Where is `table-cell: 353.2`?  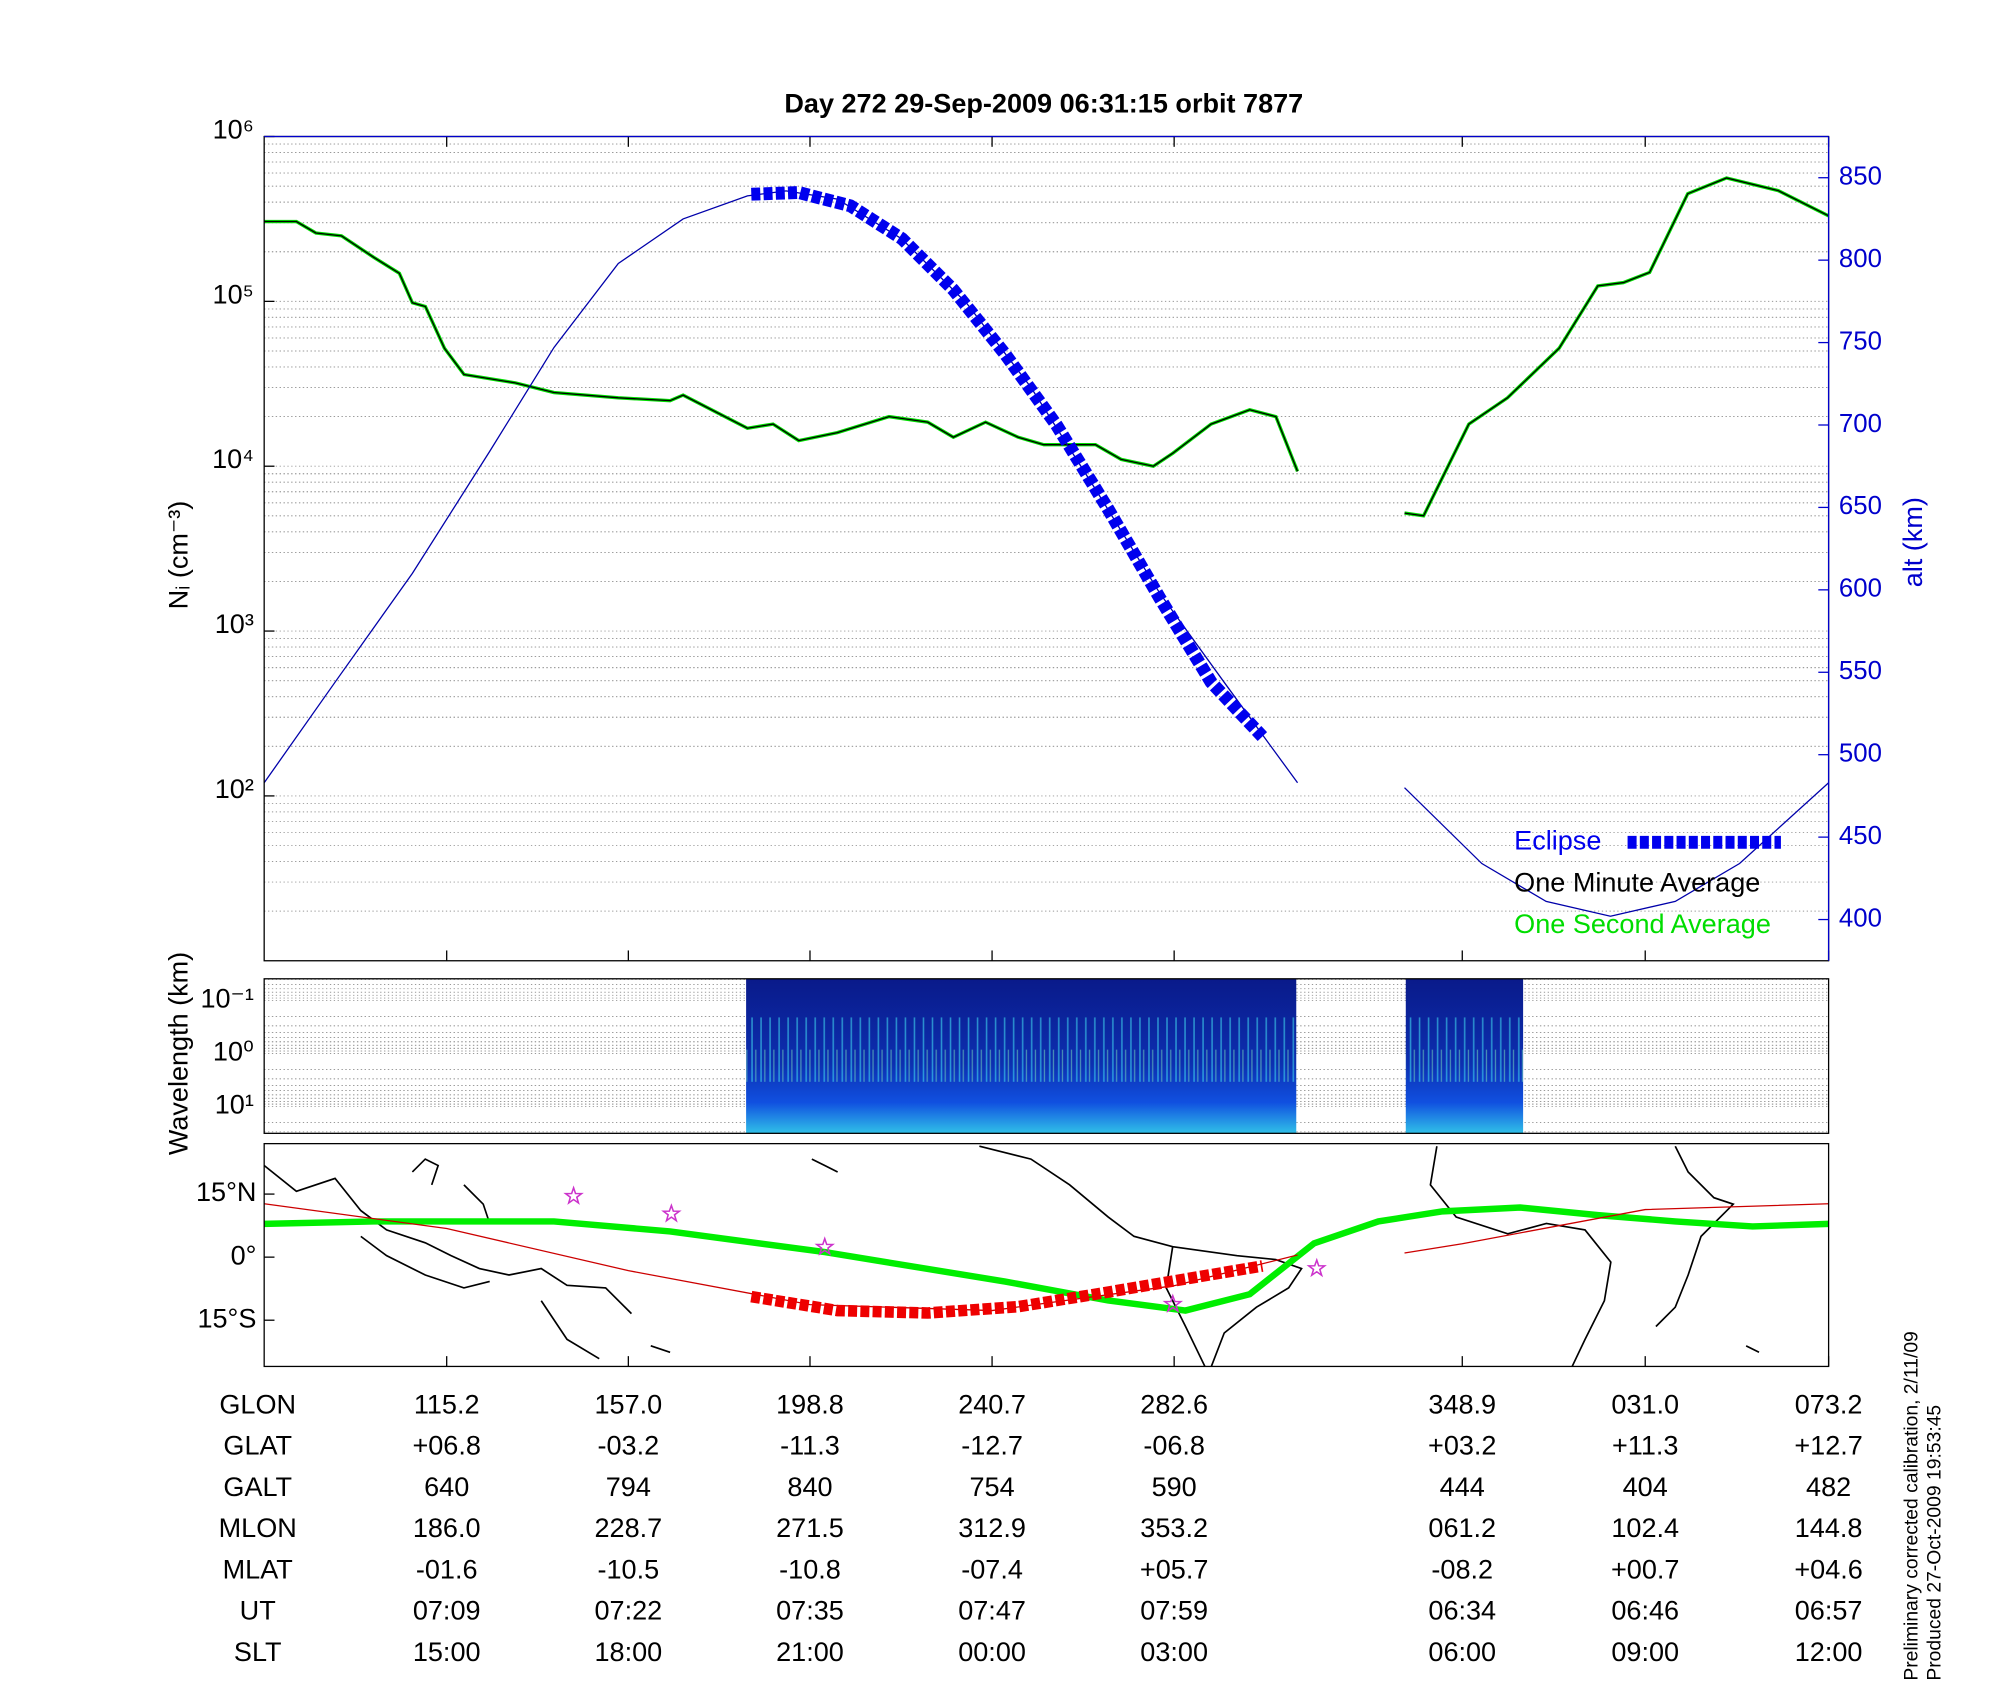
table-cell: 353.2 is located at coordinates (1174, 1528).